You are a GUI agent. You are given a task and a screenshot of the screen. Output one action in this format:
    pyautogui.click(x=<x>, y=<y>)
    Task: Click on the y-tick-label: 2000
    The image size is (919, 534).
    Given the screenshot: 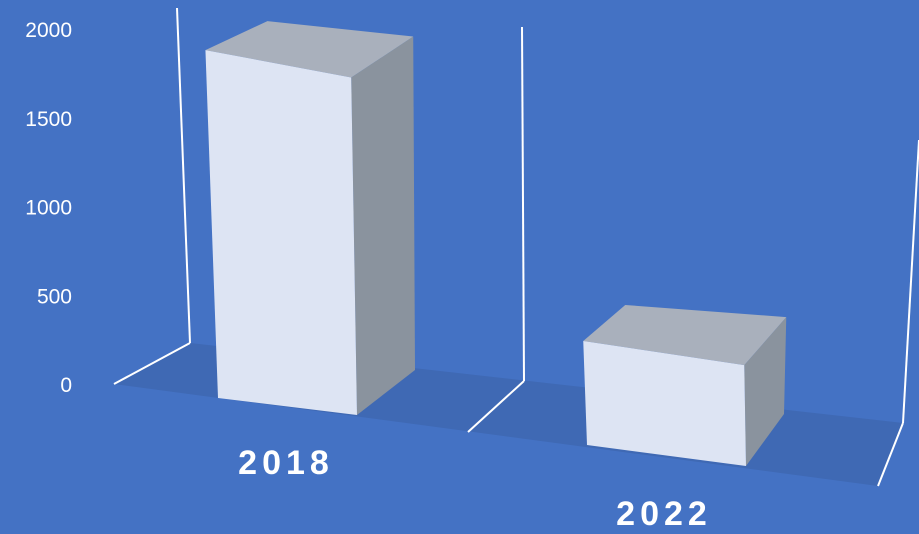 What is the action you would take?
    pyautogui.click(x=48, y=30)
    